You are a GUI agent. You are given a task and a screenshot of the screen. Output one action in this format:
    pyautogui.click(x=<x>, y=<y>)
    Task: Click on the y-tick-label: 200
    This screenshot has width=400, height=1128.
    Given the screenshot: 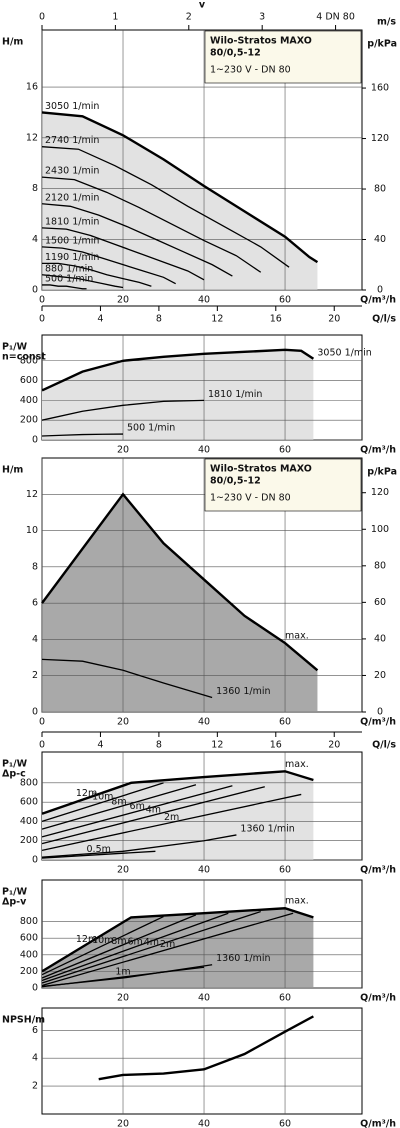 What is the action you would take?
    pyautogui.click(x=29, y=420)
    